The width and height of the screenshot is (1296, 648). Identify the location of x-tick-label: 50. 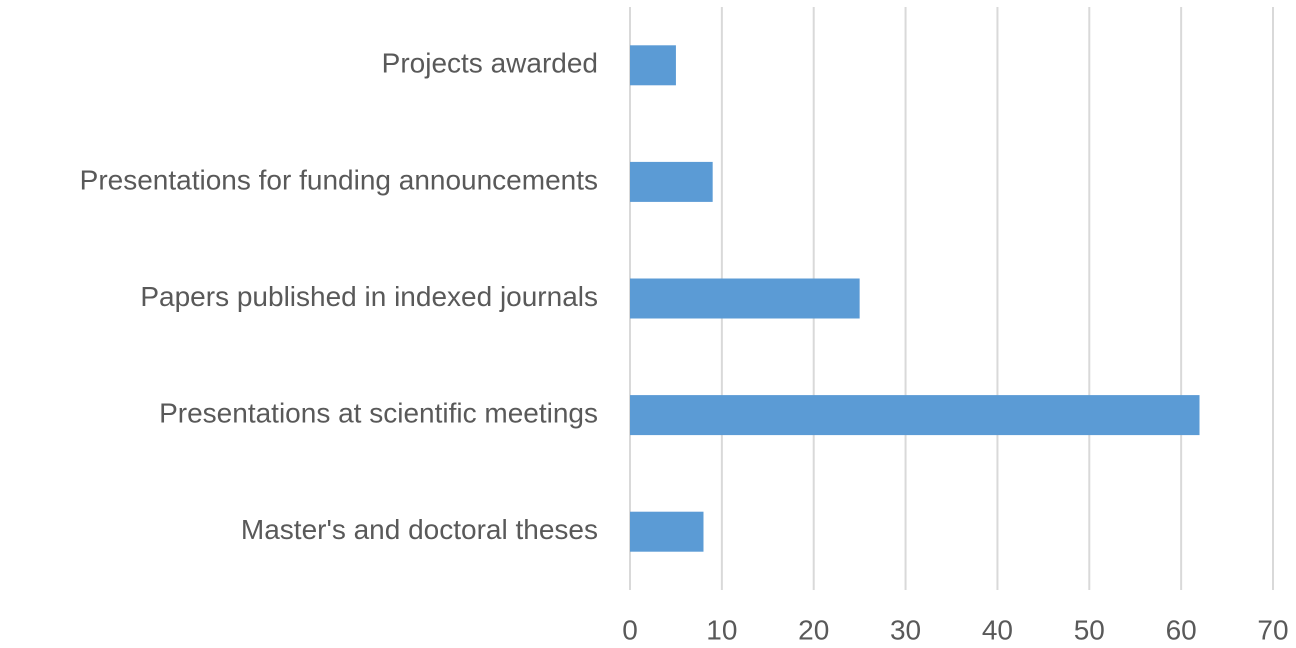
(1089, 629).